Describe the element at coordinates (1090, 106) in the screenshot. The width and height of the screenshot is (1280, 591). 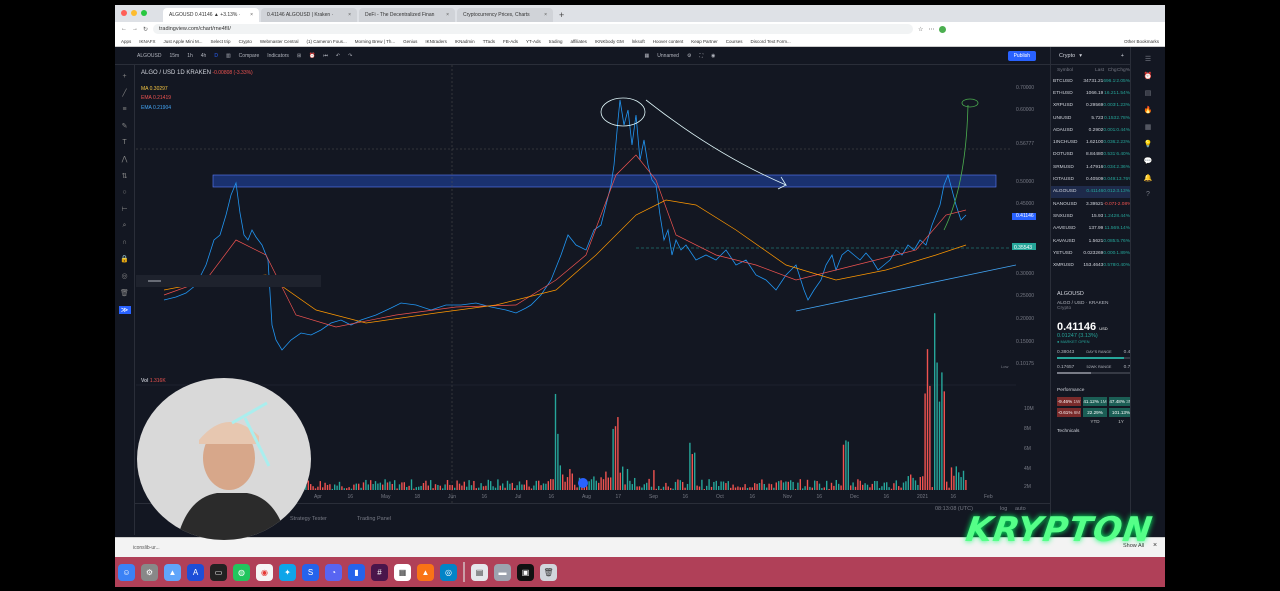
I see `watchlist-row: XRPUSD 0.29569 0.00359 1.23%` at that location.